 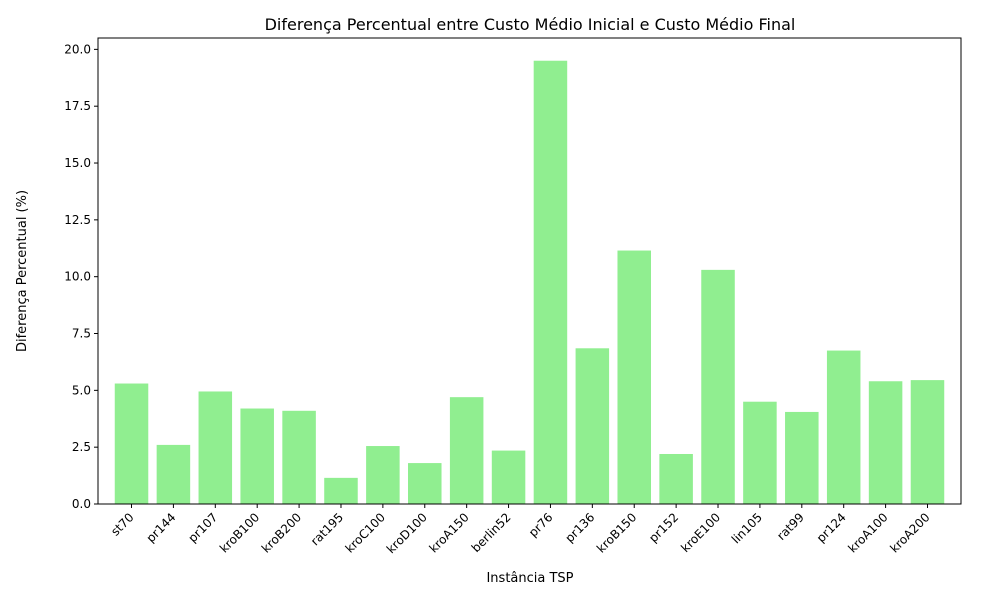 What do you see at coordinates (77, 220) in the screenshot?
I see `y-tick-label: 12.5` at bounding box center [77, 220].